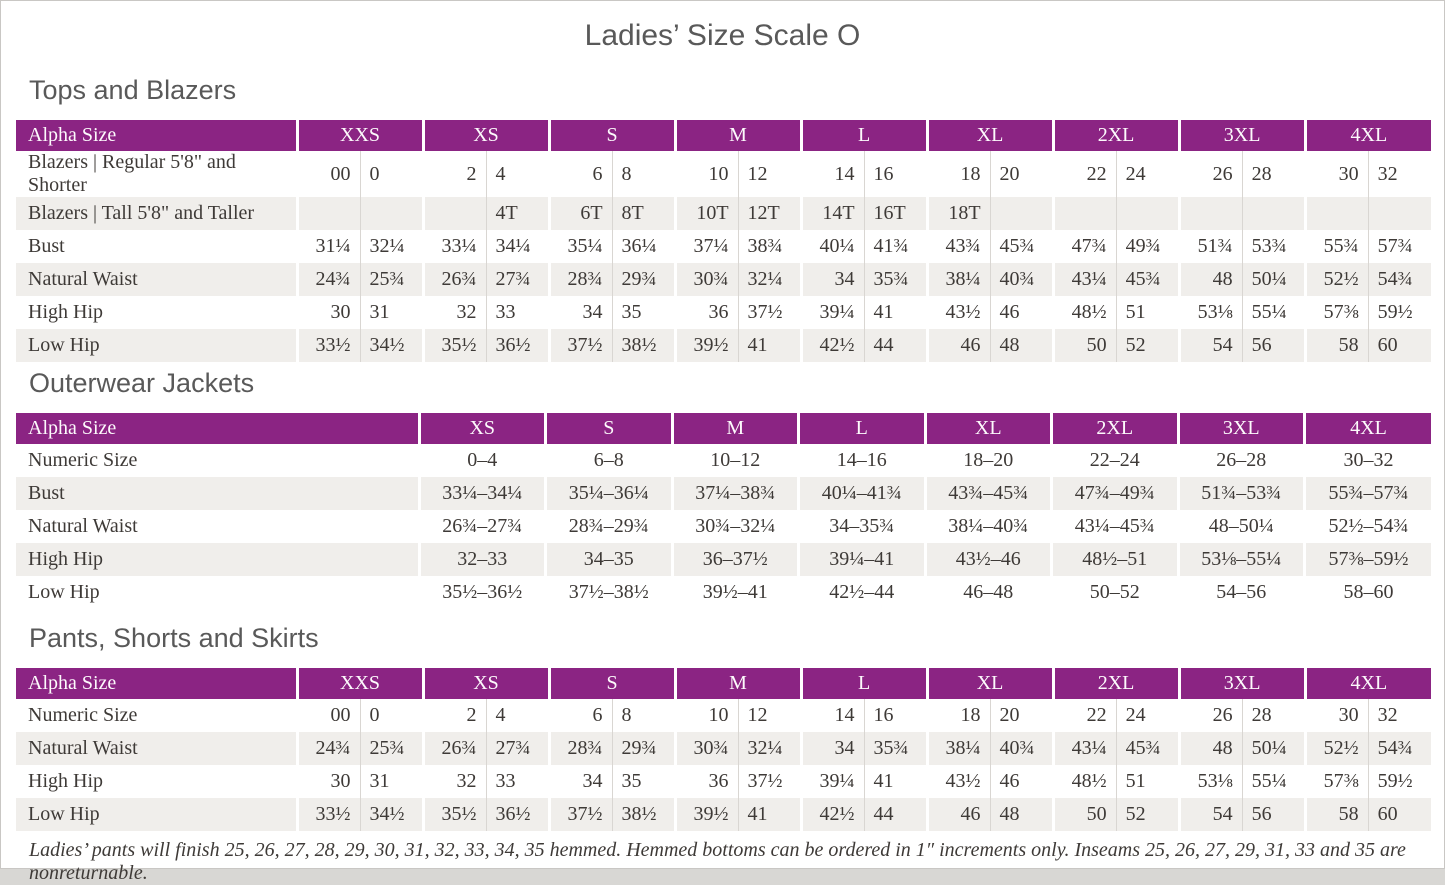 The height and width of the screenshot is (885, 1445). What do you see at coordinates (1240, 526) in the screenshot?
I see `size-value-cell: 48–50¼` at bounding box center [1240, 526].